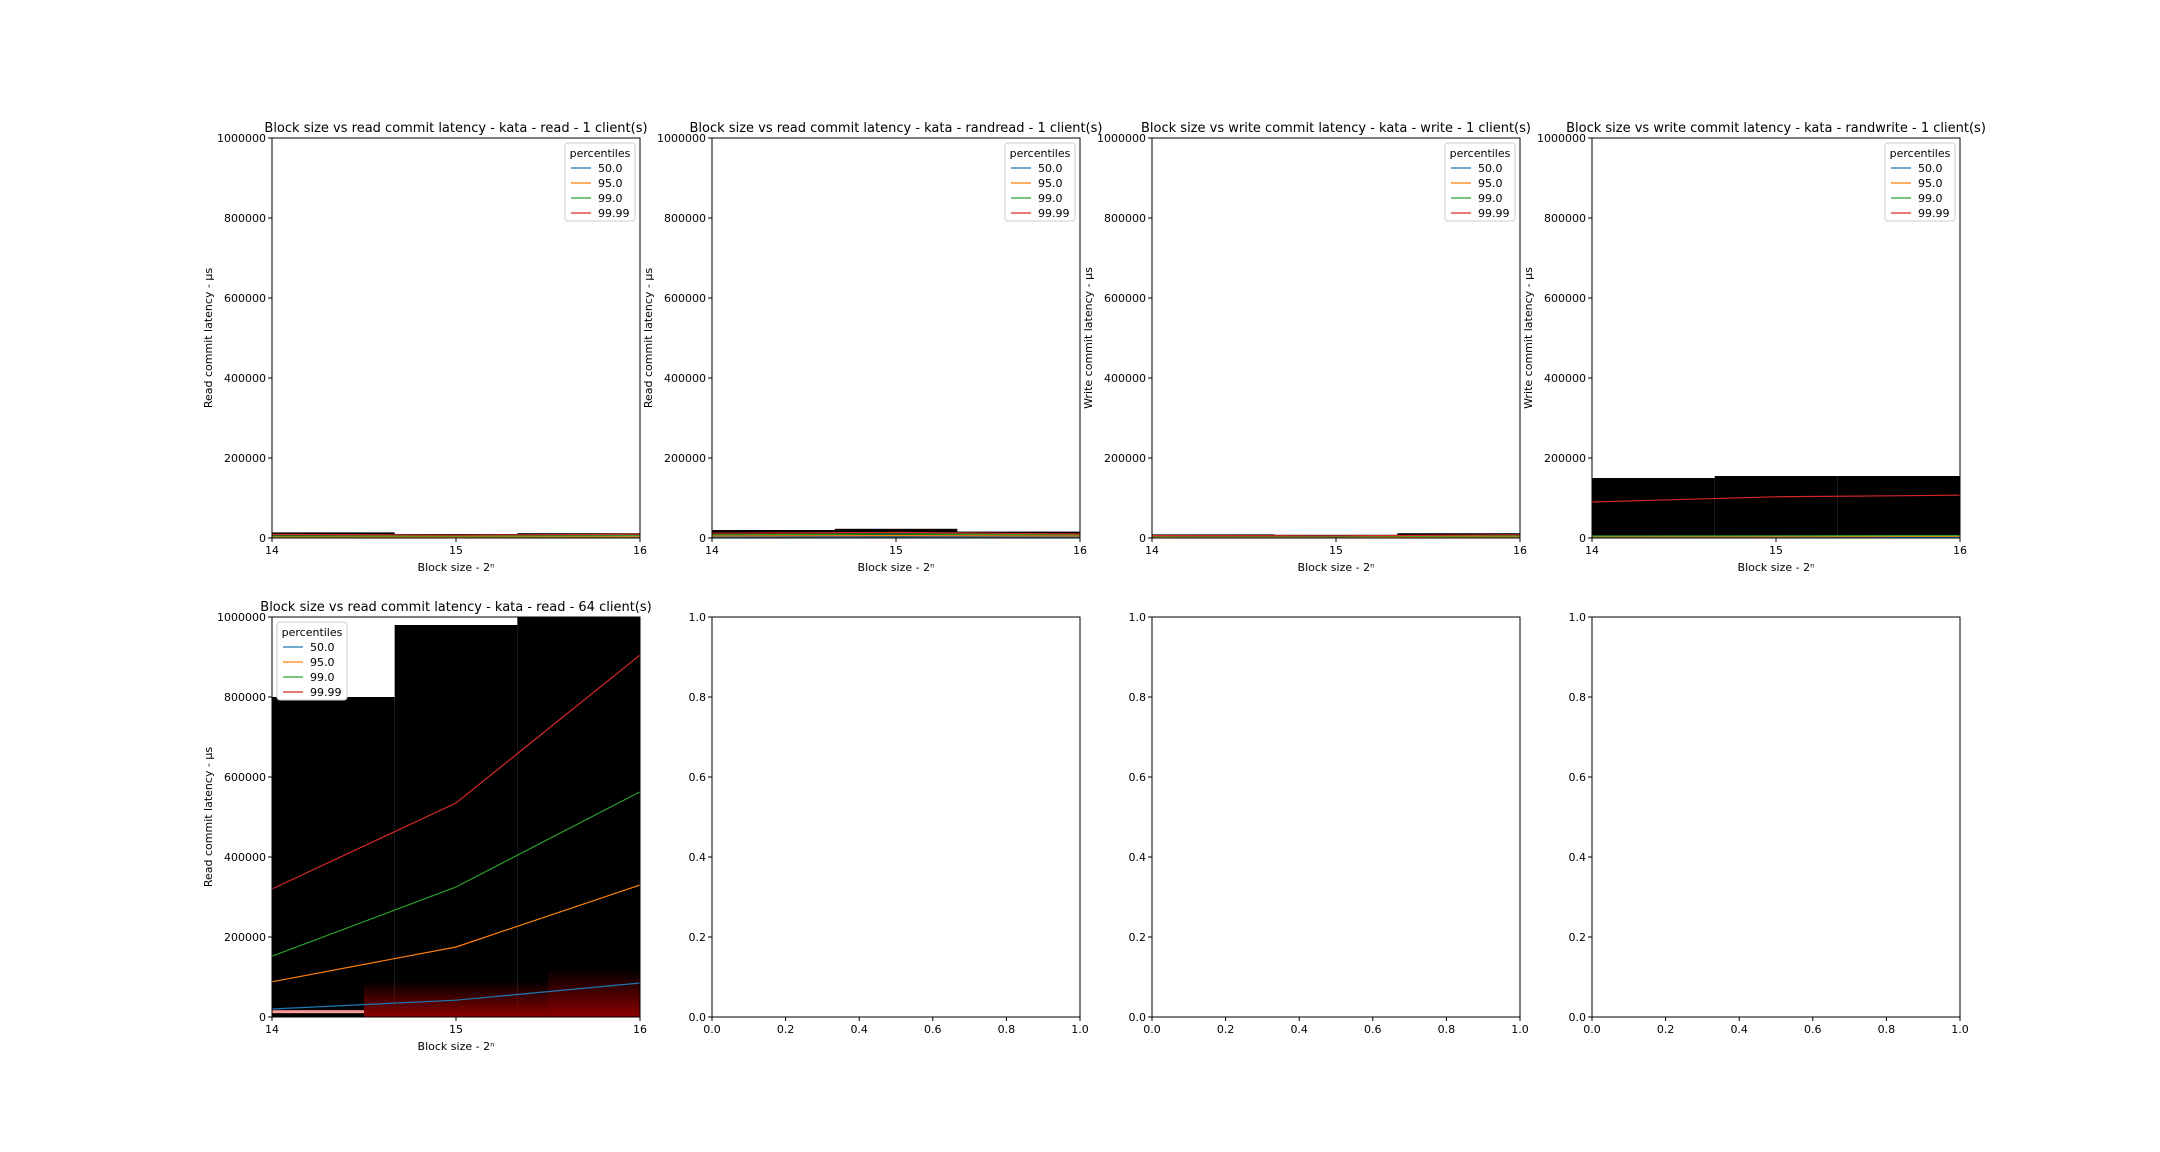  What do you see at coordinates (1578, 1017) in the screenshot?
I see `y-tick-label: 0.0` at bounding box center [1578, 1017].